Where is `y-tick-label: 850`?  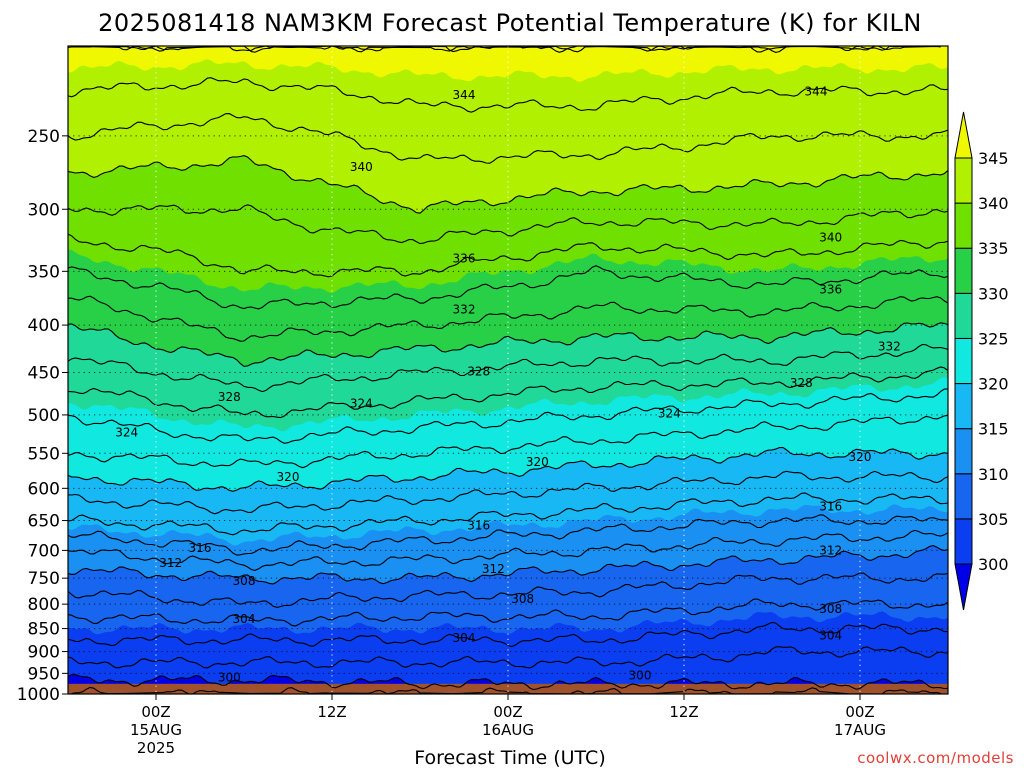 y-tick-label: 850 is located at coordinates (44, 630).